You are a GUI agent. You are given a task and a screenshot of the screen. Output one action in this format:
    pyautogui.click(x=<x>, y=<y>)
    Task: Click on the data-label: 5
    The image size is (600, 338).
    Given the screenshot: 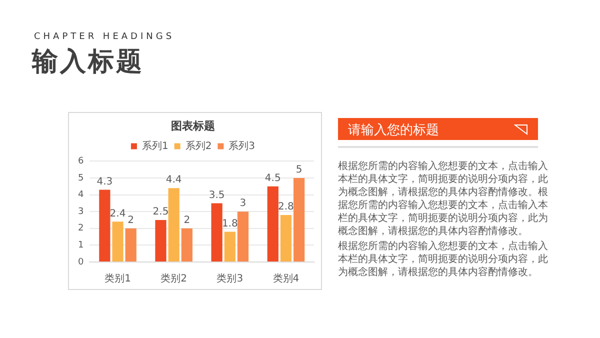 What is the action you would take?
    pyautogui.click(x=299, y=170)
    